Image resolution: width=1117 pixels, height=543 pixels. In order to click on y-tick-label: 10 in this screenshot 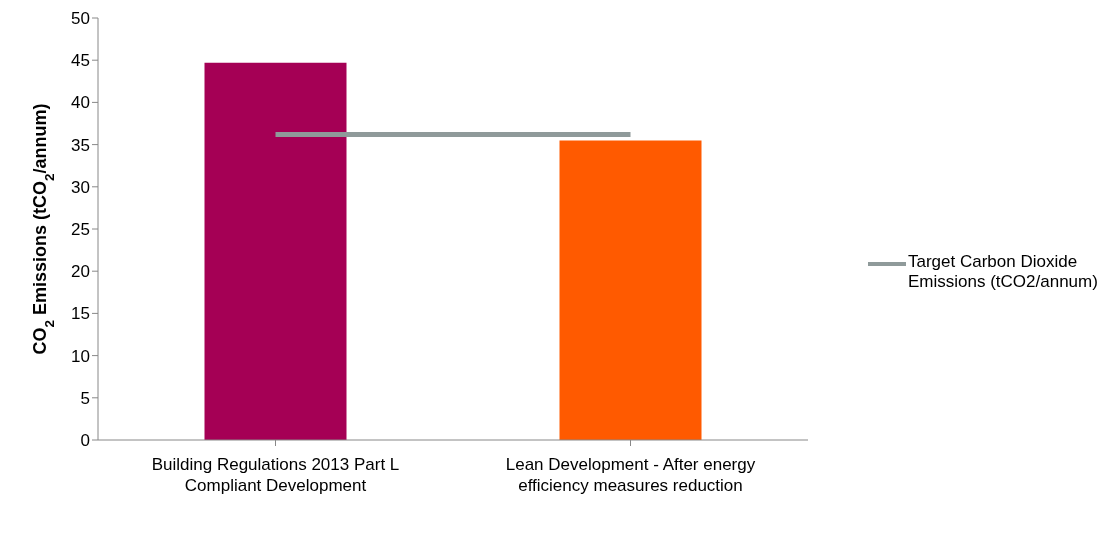, I will do `click(80, 356)`.